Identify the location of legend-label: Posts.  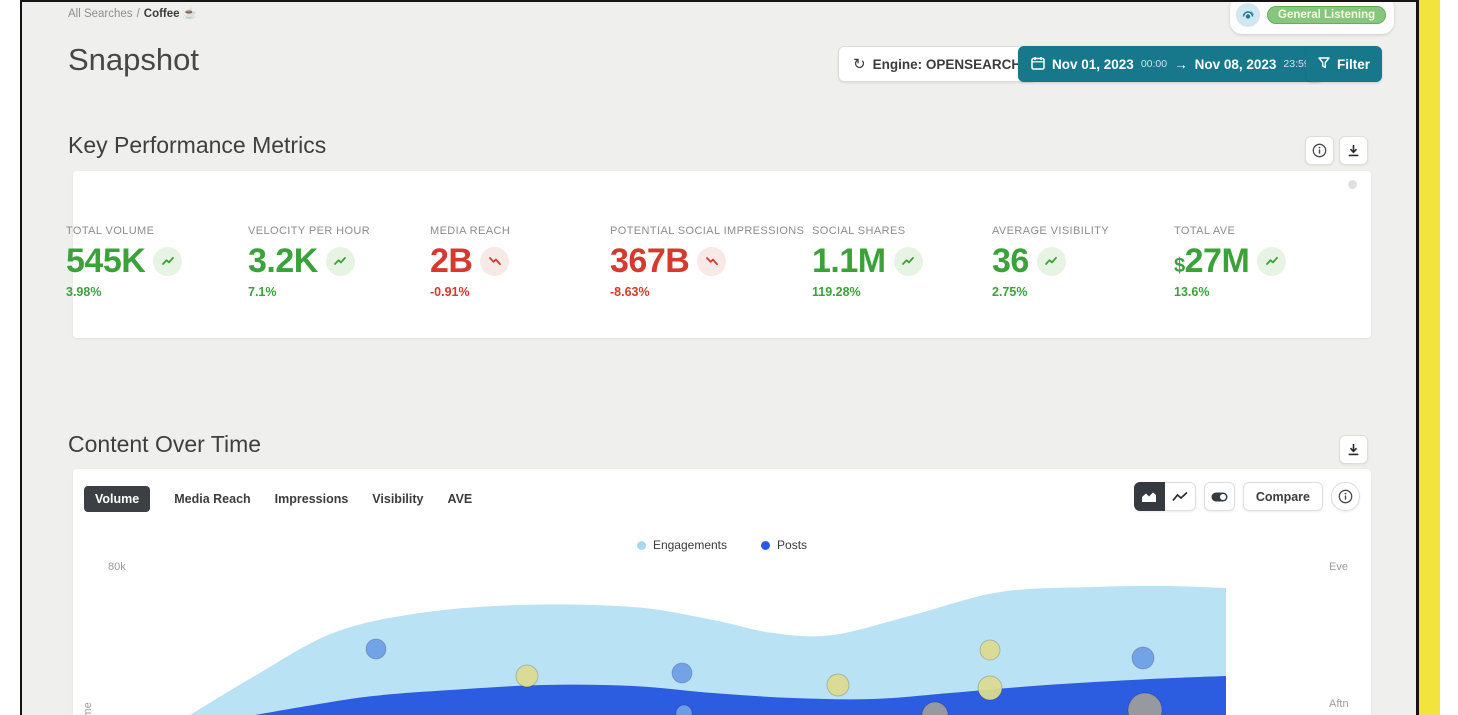
(792, 545).